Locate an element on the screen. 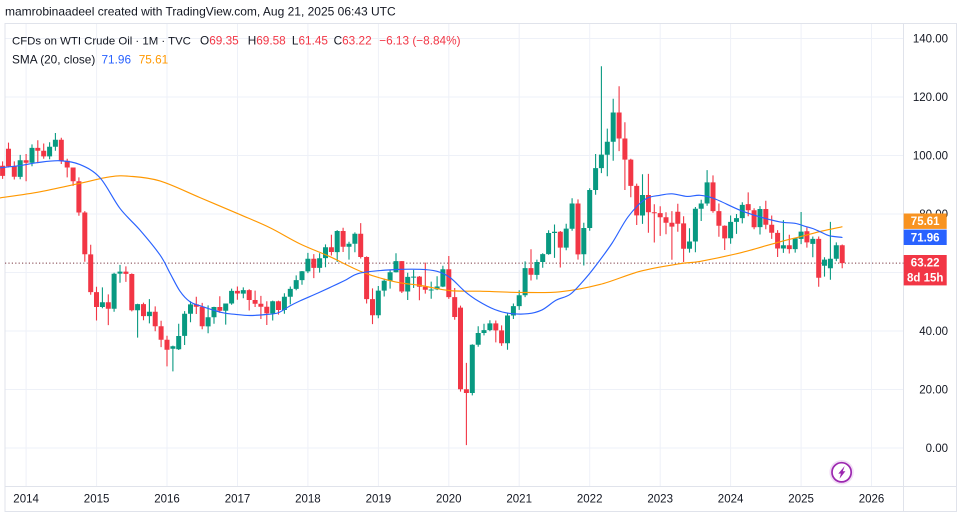 Image resolution: width=960 pixels, height=529 pixels. svg-text: 20.00 is located at coordinates (933, 391).